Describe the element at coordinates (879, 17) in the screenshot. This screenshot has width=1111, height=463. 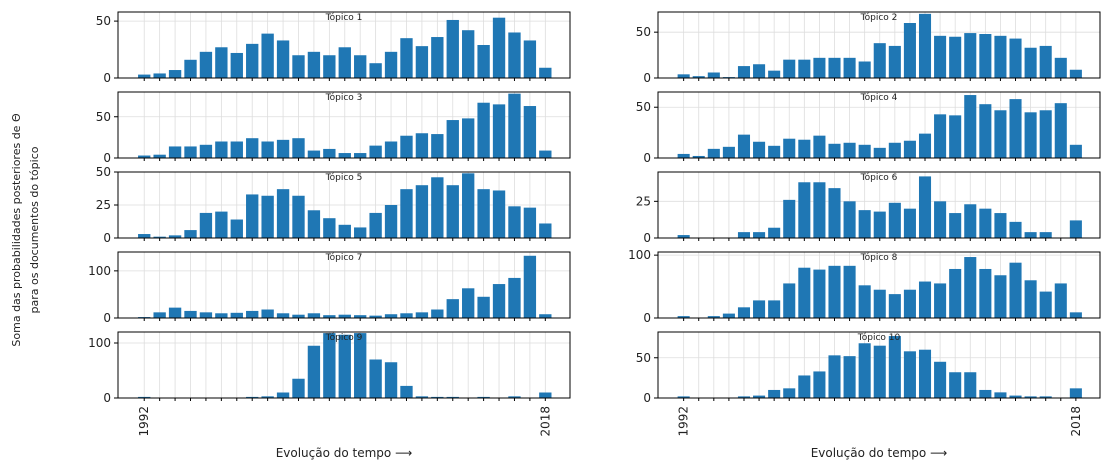
I see `subplot-title: Tópico 2` at that location.